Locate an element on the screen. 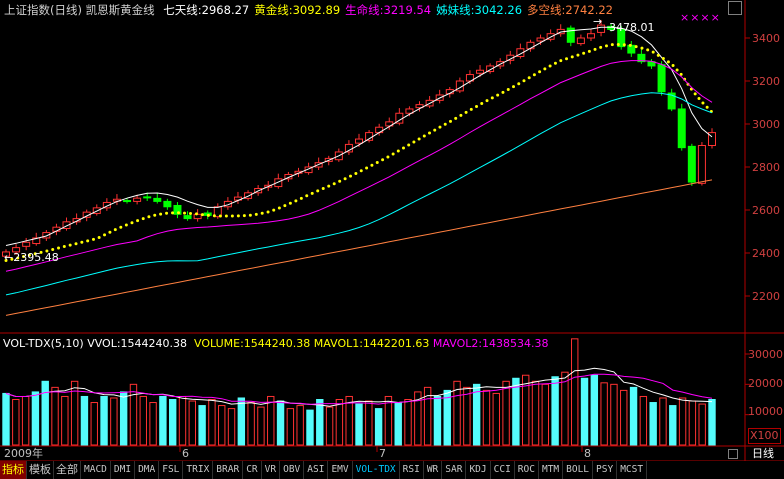 Image resolution: width=784 pixels, height=479 pixels. indicator-tab-psy: PSY is located at coordinates (605, 470).